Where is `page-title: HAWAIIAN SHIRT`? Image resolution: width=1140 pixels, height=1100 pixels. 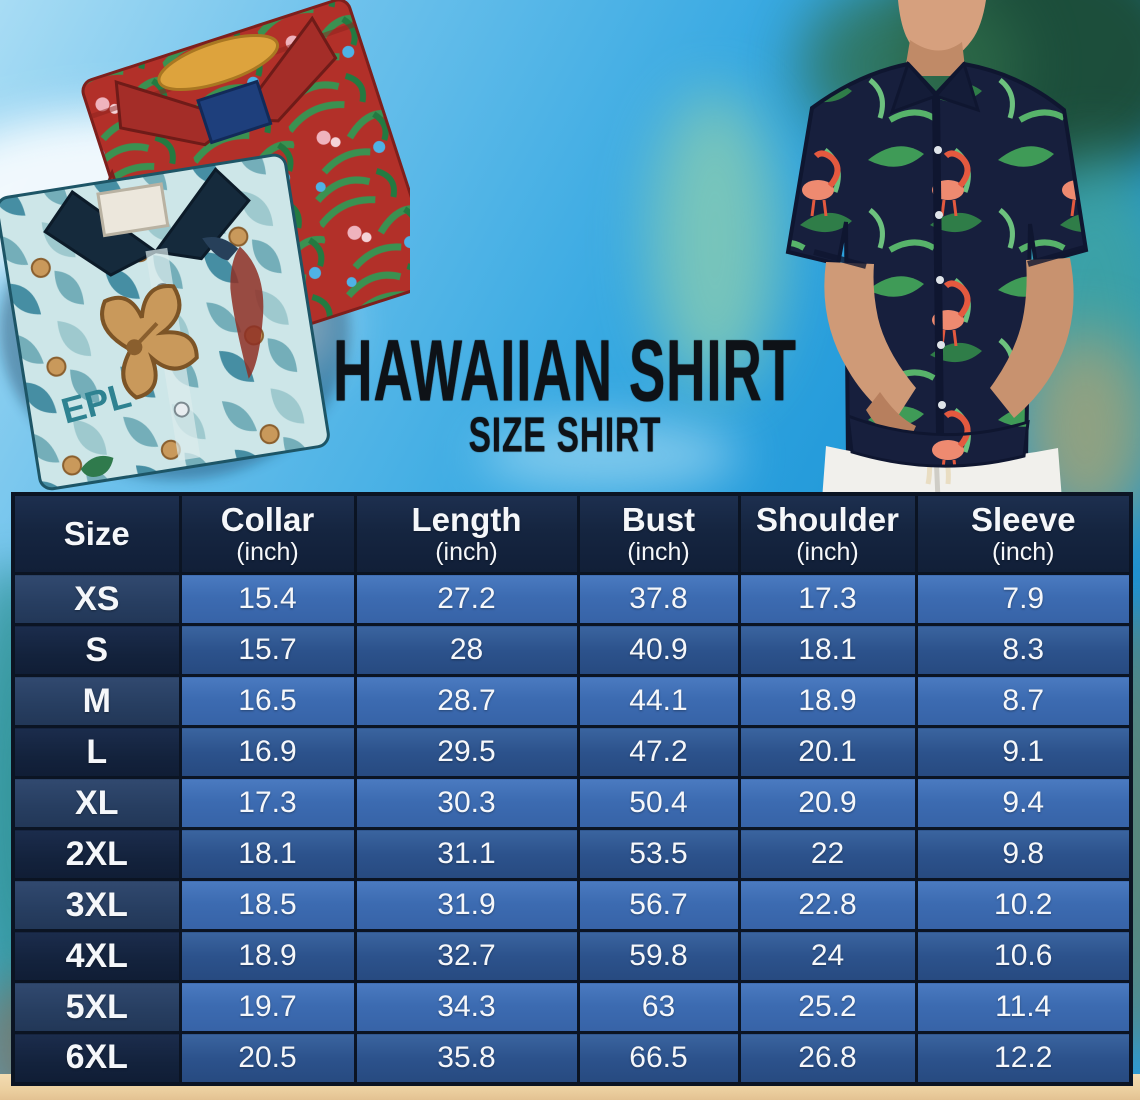
page-title: HAWAIIAN SHIRT is located at coordinates (565, 370).